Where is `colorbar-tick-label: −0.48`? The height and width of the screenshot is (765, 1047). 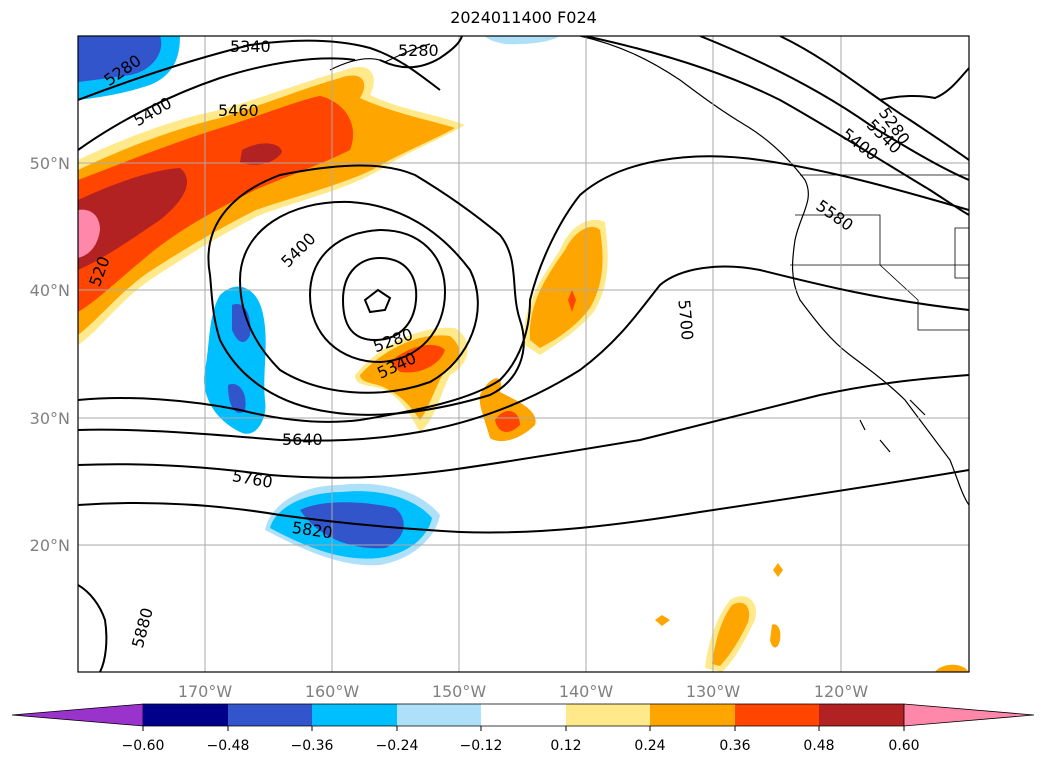 colorbar-tick-label: −0.48 is located at coordinates (228, 746).